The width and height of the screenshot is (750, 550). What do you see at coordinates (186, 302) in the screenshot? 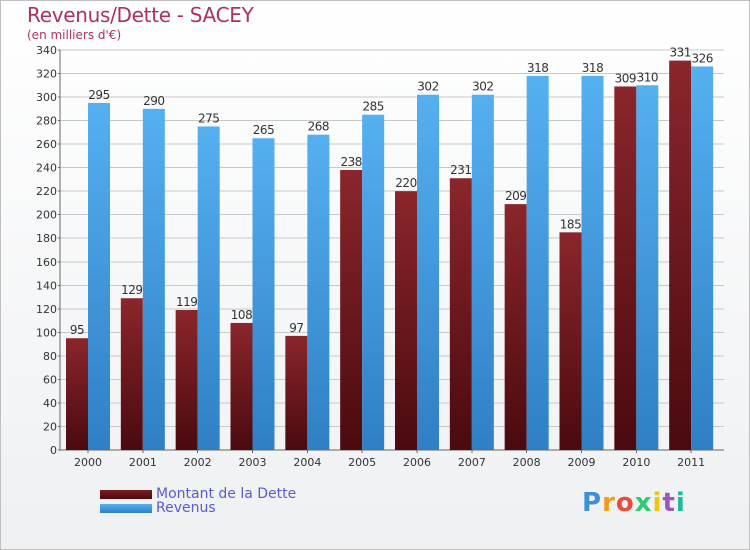
I see `data-label: 119` at bounding box center [186, 302].